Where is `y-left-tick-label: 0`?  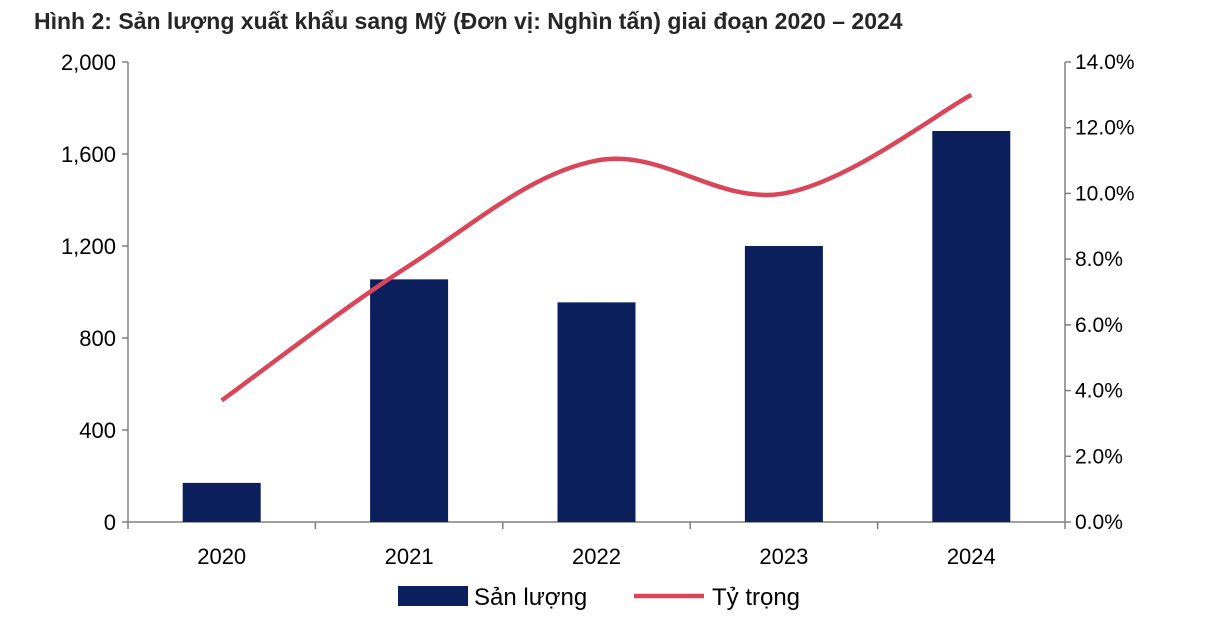
y-left-tick-label: 0 is located at coordinates (110, 522).